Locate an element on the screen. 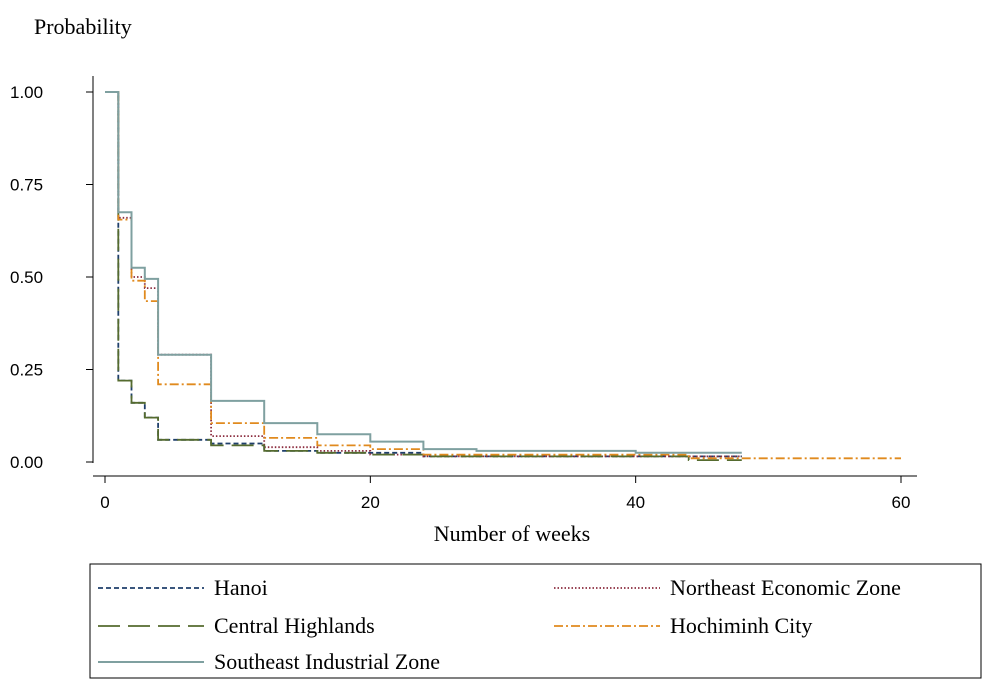 Image resolution: width=992 pixels, height=681 pixels. y-tick-label: 0.25 is located at coordinates (26, 370).